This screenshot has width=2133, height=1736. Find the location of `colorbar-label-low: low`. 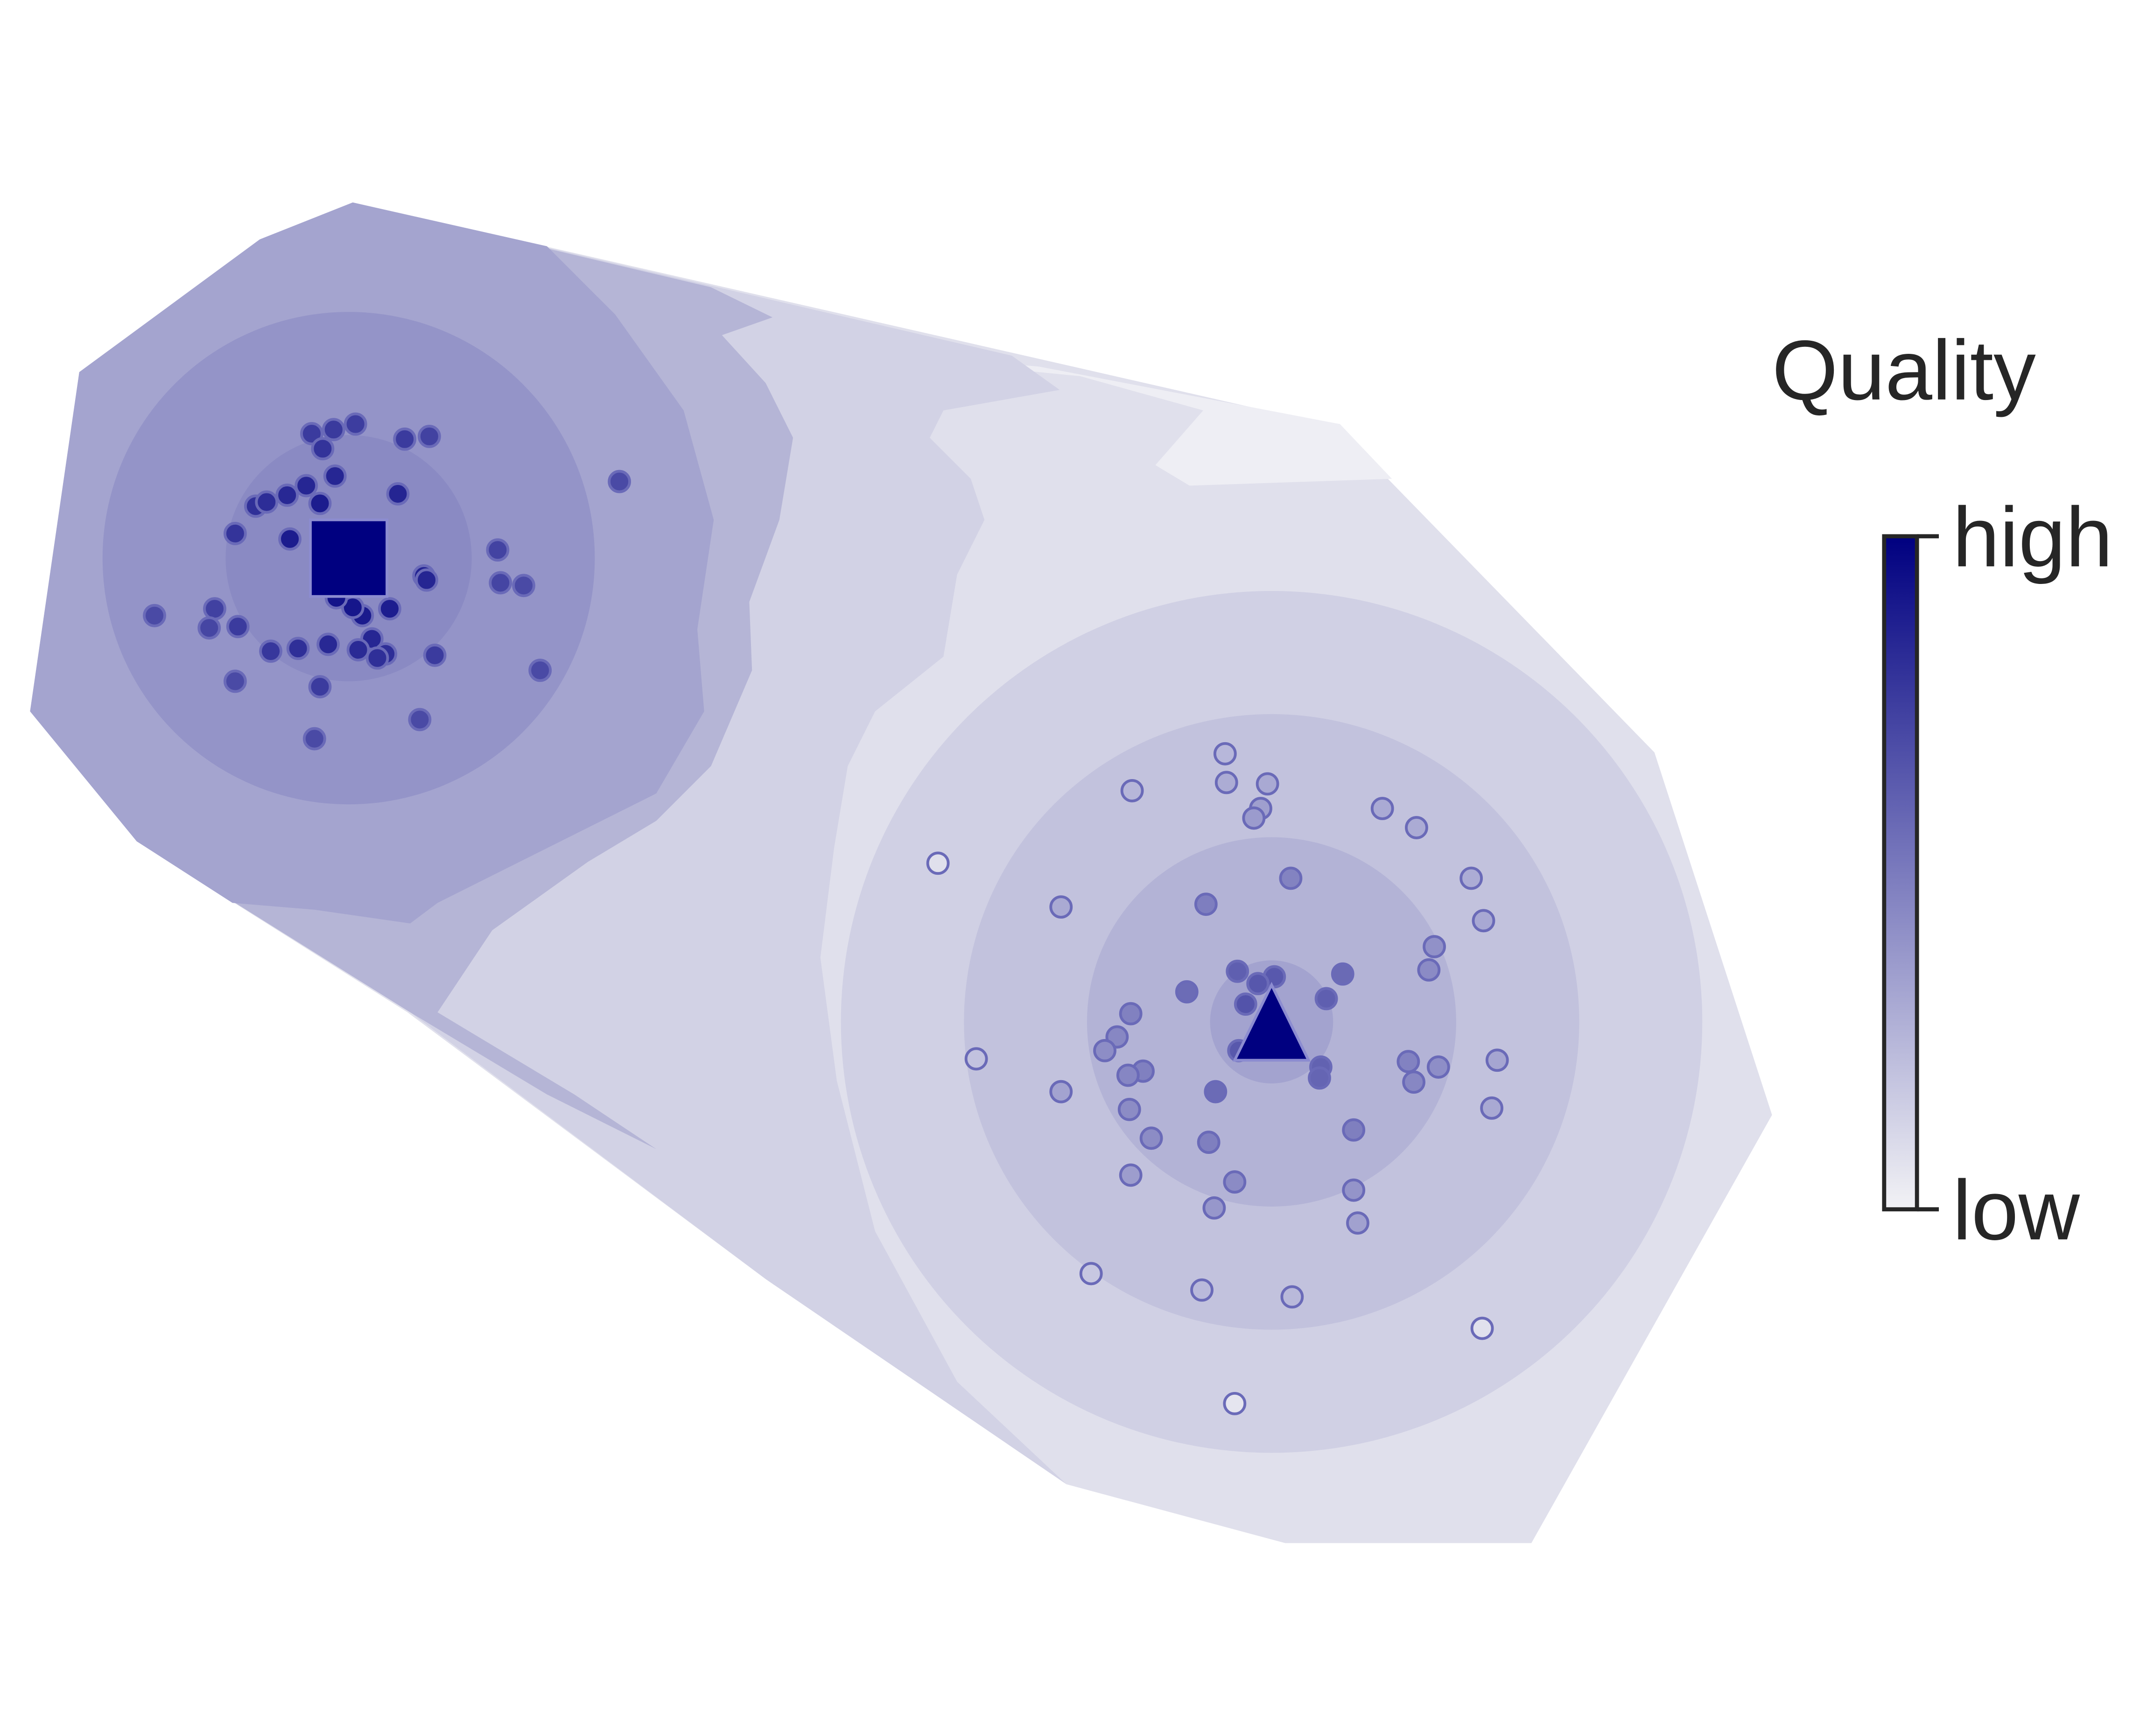

colorbar-label-low: low is located at coordinates (2016, 1210).